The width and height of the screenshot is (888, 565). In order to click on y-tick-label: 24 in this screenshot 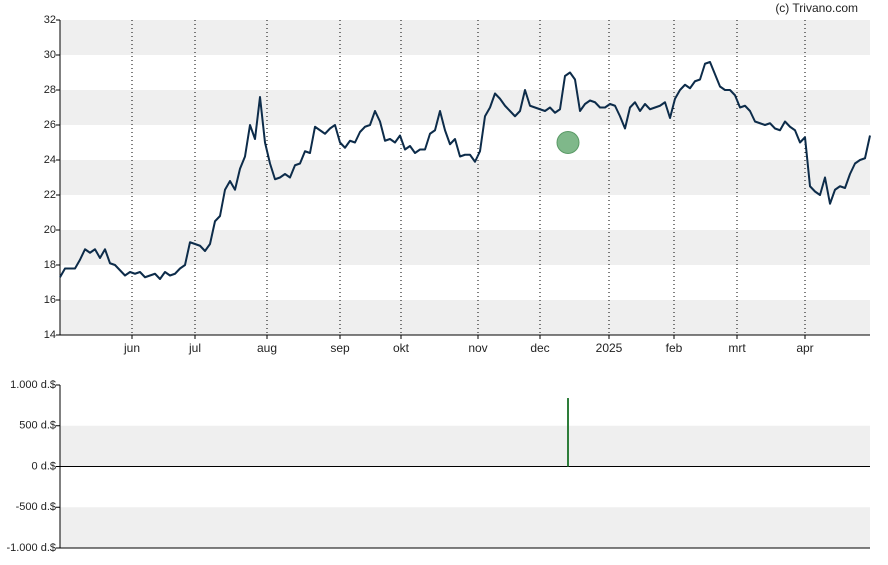, I will do `click(50, 160)`.